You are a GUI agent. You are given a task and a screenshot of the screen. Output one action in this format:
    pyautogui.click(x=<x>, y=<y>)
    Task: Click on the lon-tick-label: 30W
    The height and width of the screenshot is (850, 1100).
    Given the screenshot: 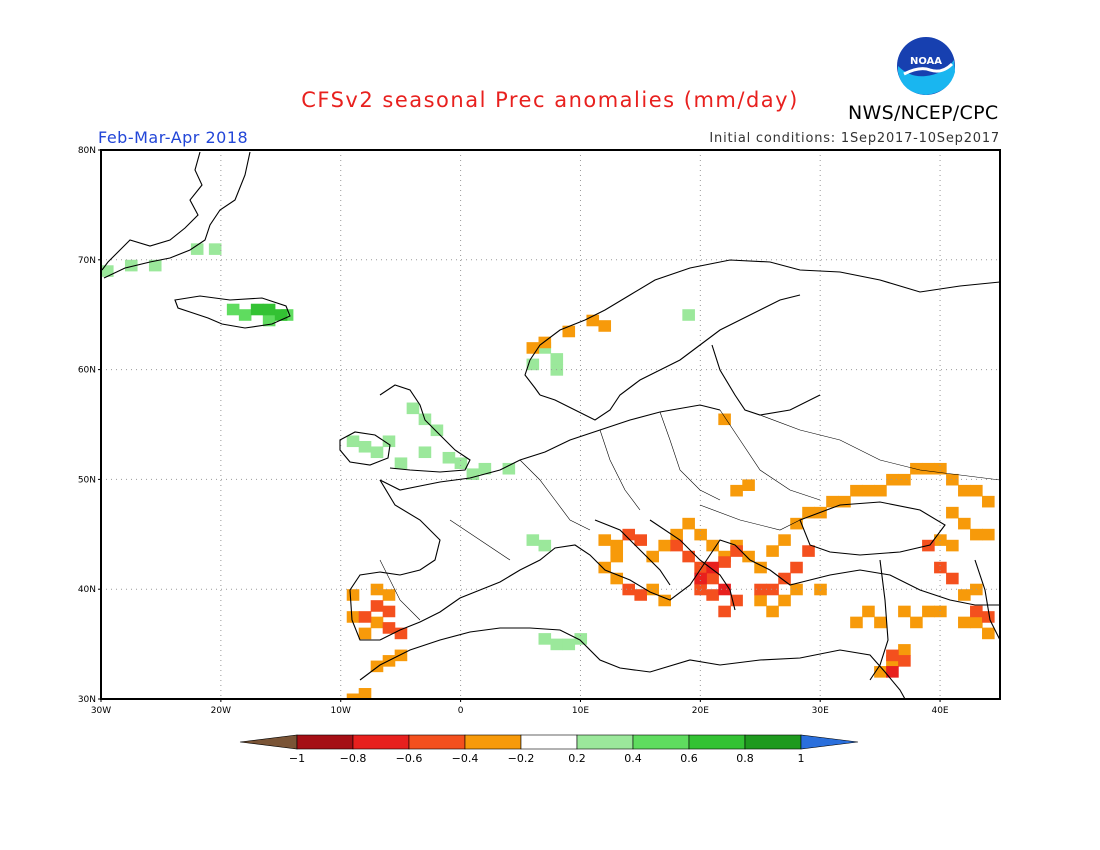 What is the action you would take?
    pyautogui.click(x=101, y=711)
    